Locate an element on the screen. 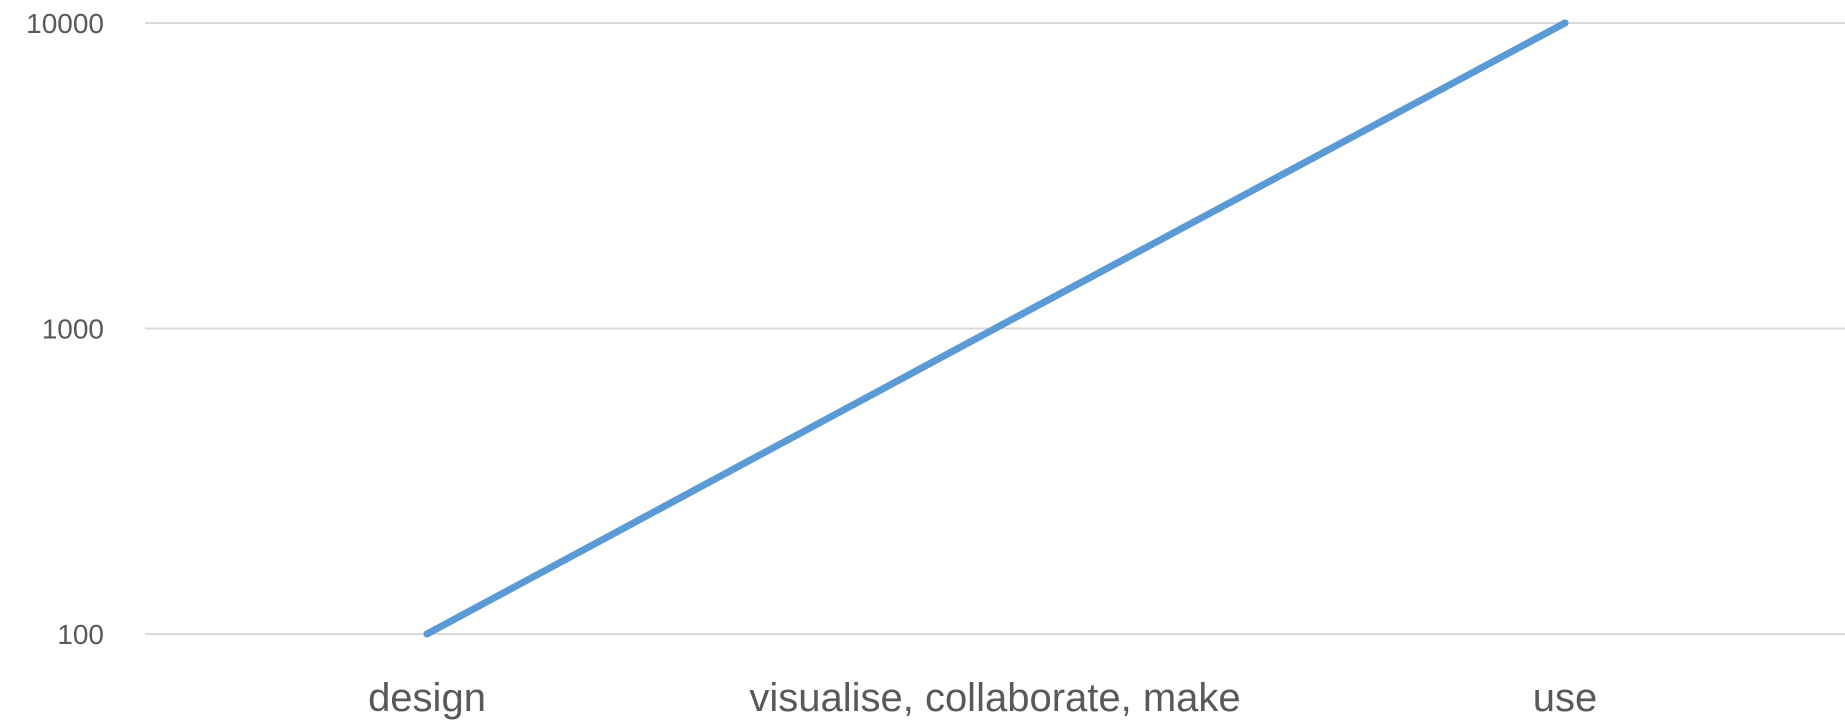  data-point-design is located at coordinates (427, 634).